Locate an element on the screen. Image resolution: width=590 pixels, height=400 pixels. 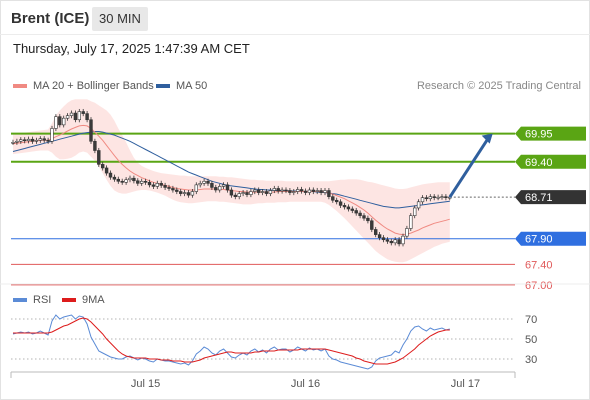
legend-ma50-label: MA 50 is located at coordinates (192, 86).